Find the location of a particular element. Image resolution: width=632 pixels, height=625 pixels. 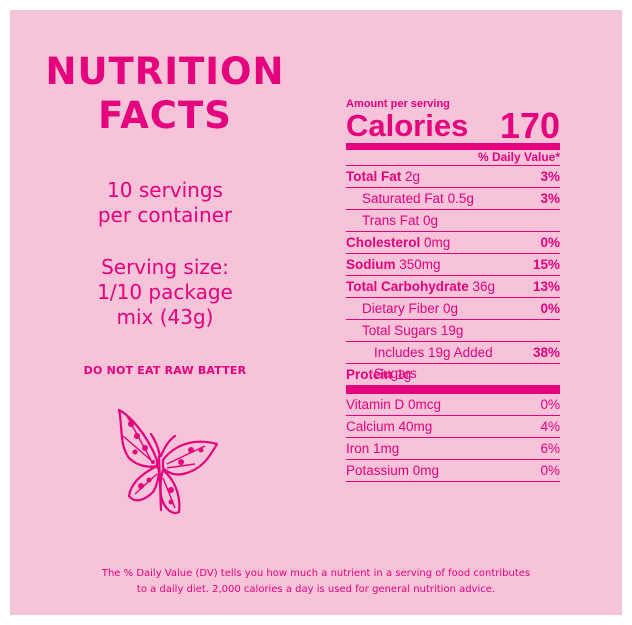

nutrient-row-saturated-fat: Saturated Fat 0.5g 3% is located at coordinates (453, 199).